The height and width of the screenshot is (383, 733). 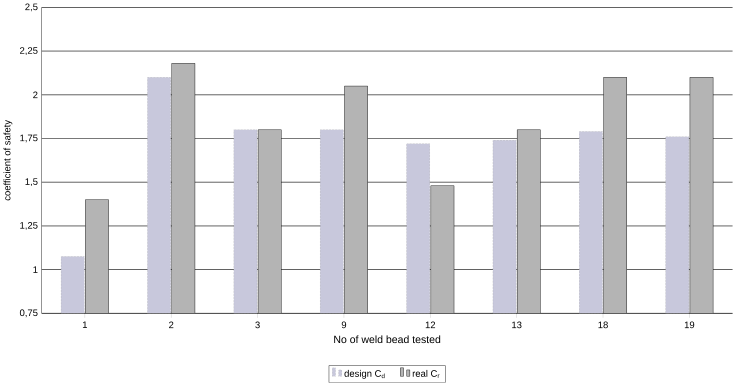 I want to click on legend-label: design C$_{d}$, so click(x=364, y=374).